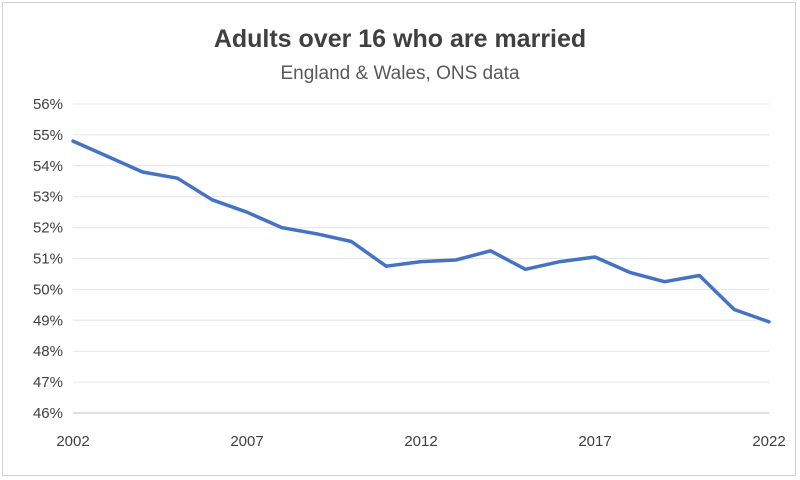 The image size is (800, 480). I want to click on y-tick-label: 47%, so click(48, 382).